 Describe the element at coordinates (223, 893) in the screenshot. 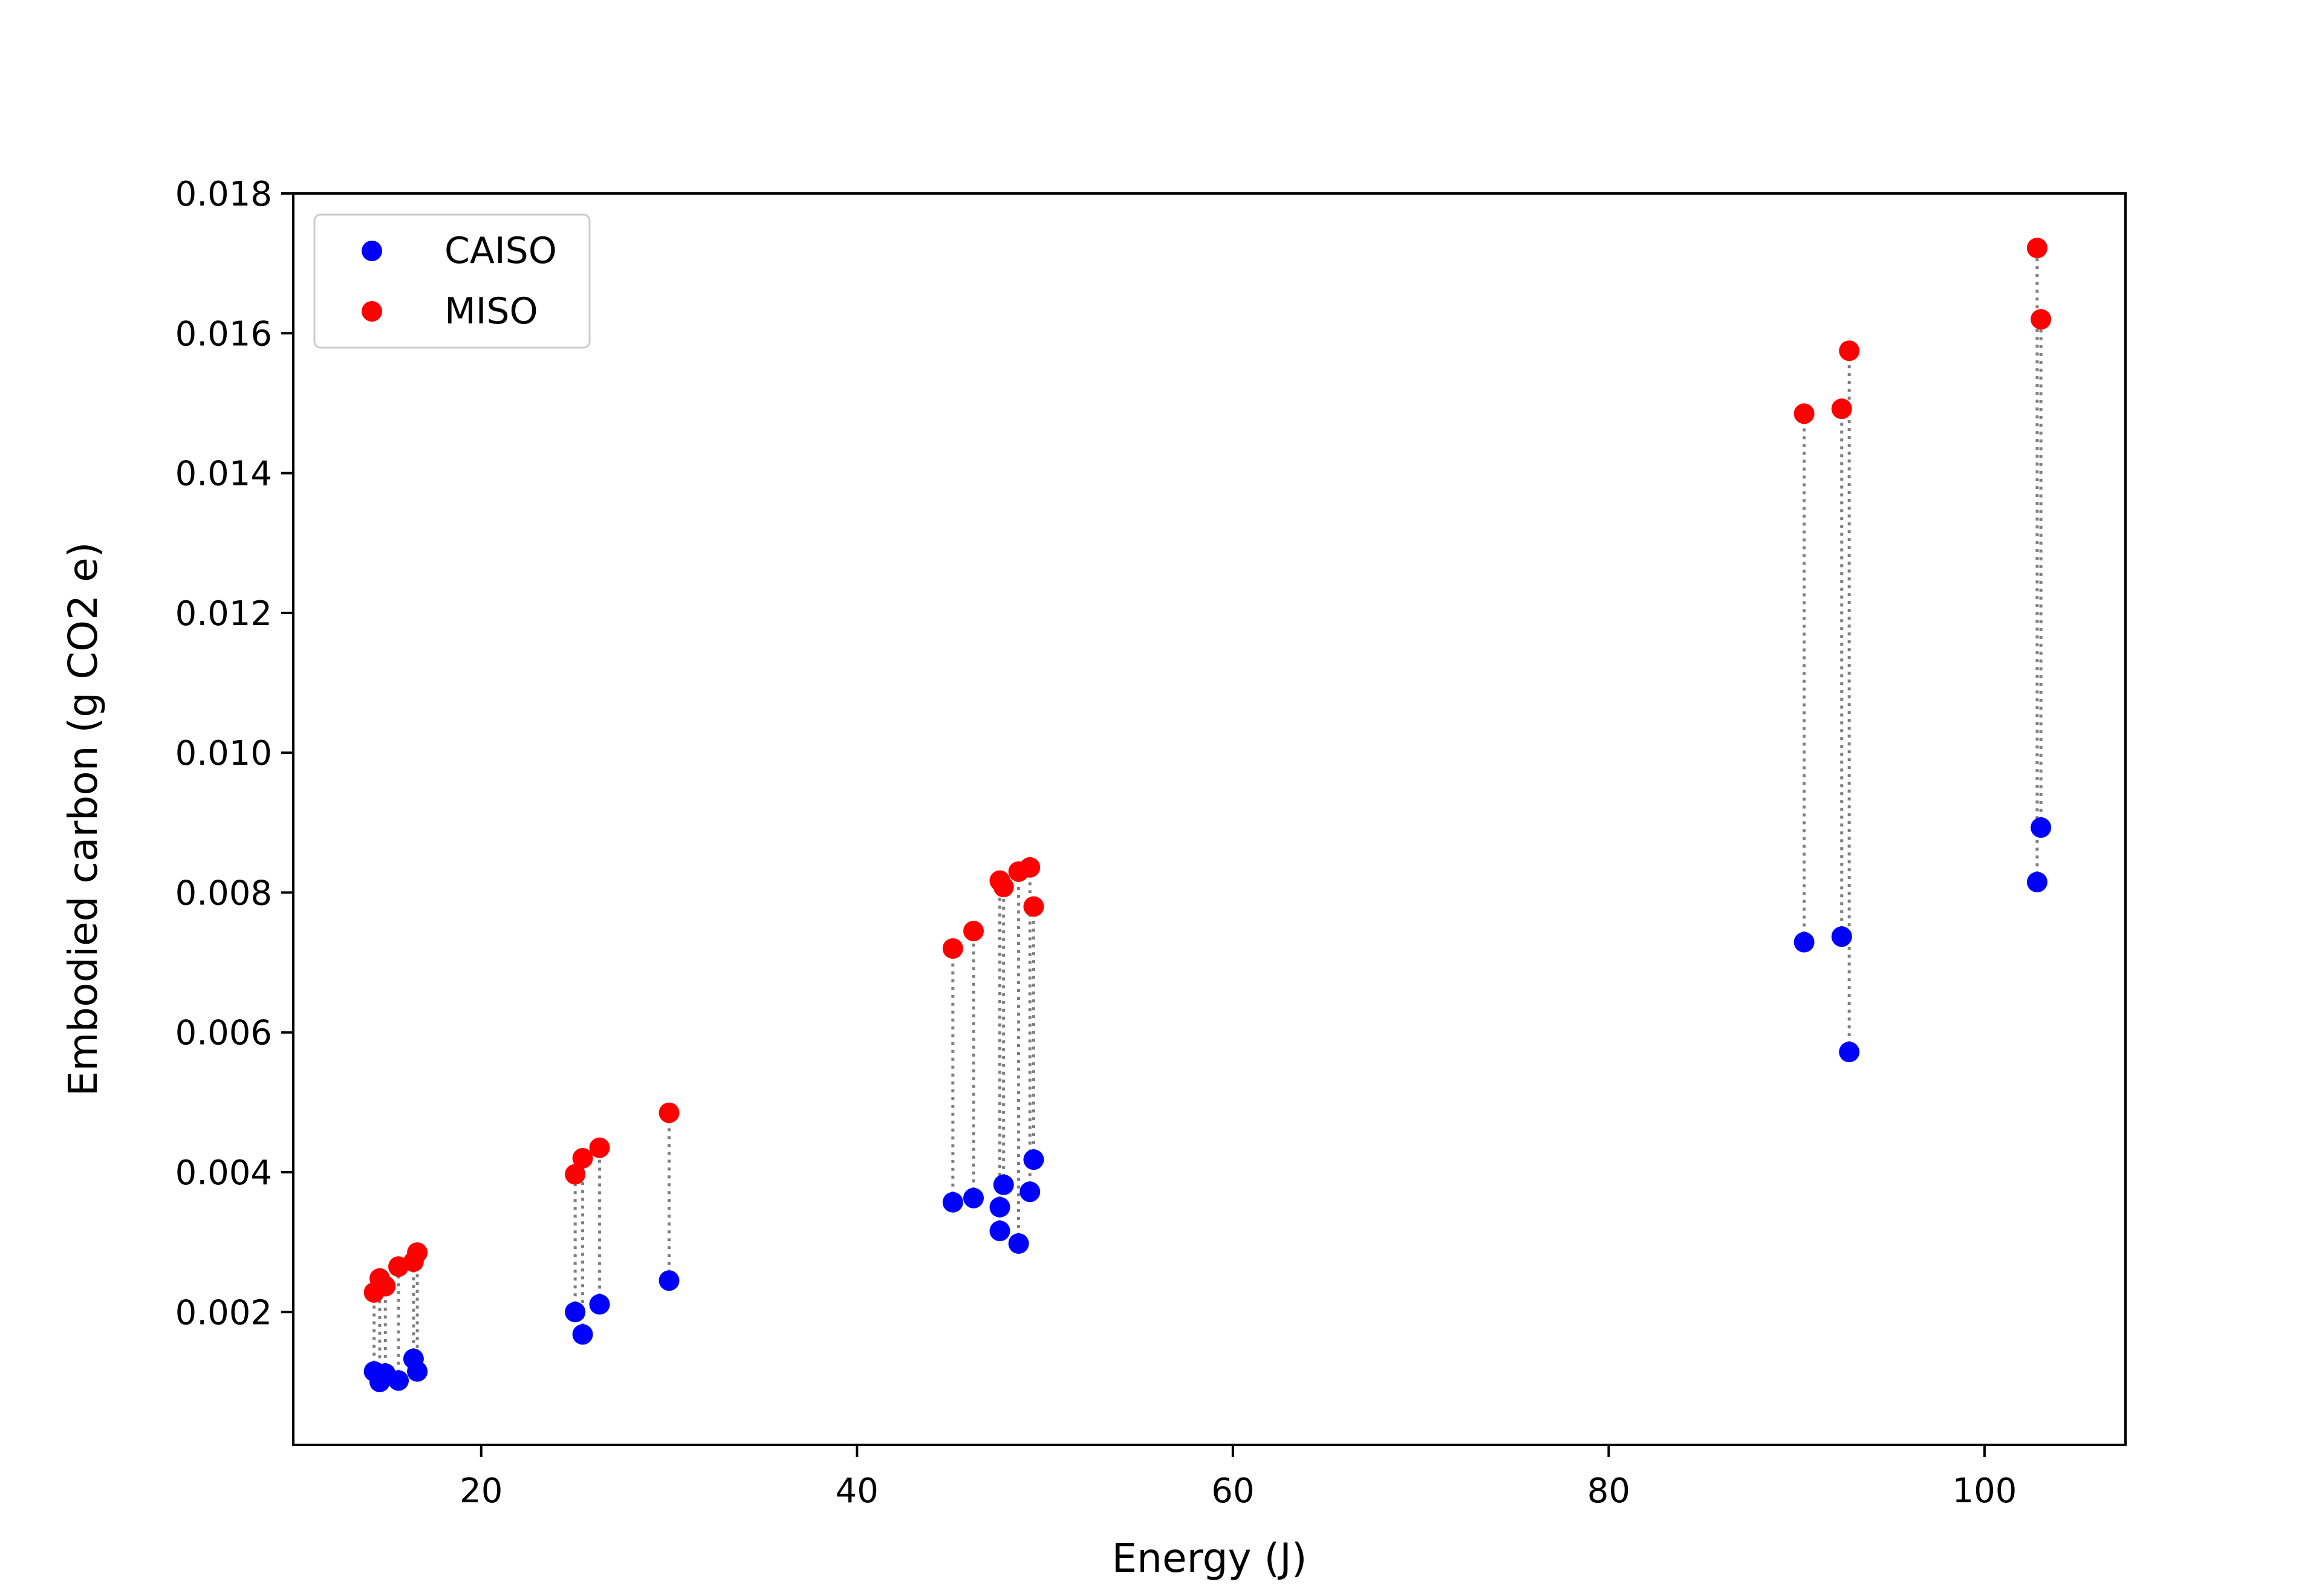

I see `y-tick-label: 0.008` at that location.